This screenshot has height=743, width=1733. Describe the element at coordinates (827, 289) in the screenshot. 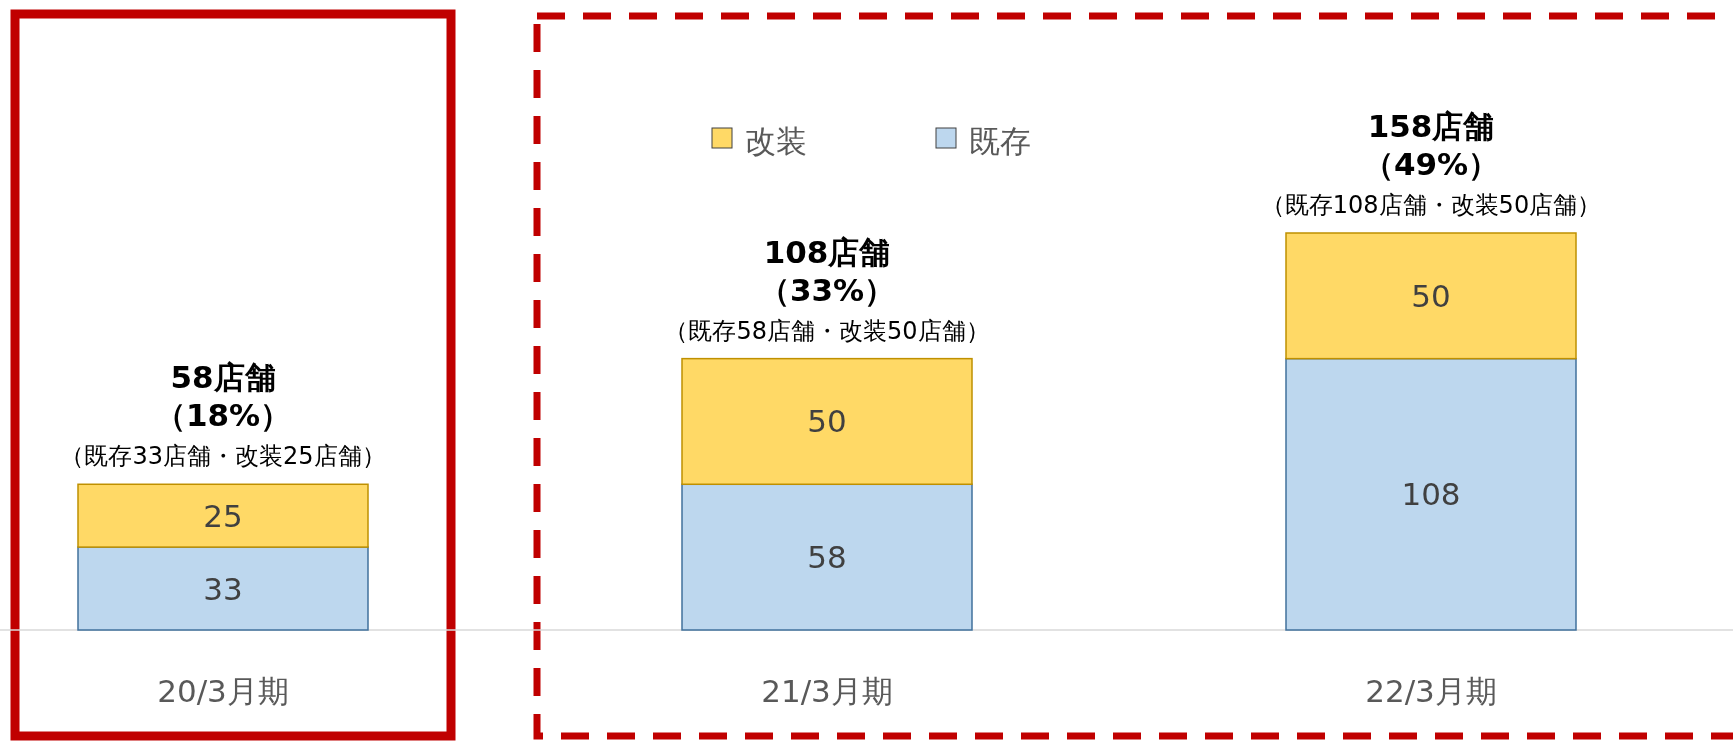

I see `annotation: （33%）` at that location.